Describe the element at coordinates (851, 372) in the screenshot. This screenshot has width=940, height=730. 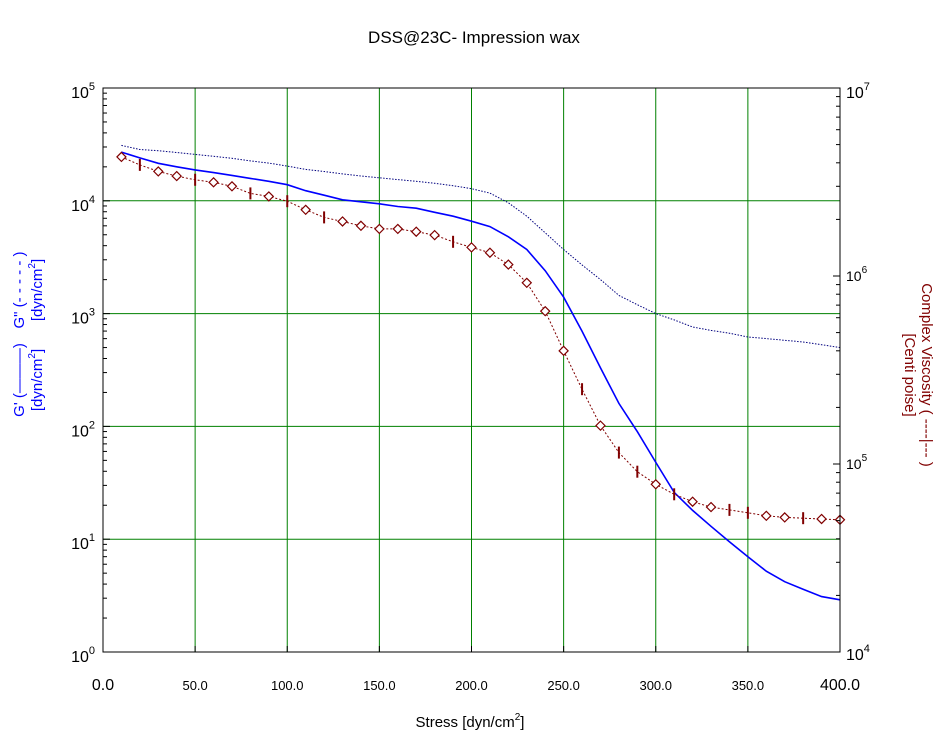
I see `y-right-axis-ticks: 10⁴ 10⁵ 10⁶ 10⁷` at that location.